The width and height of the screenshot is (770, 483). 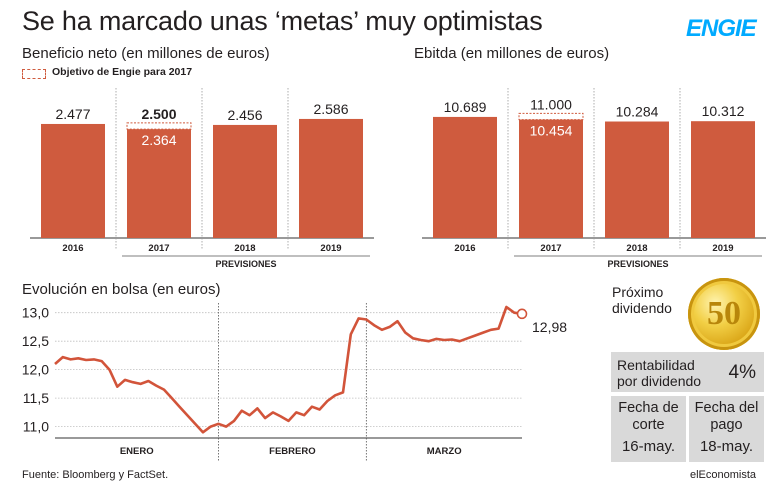 I want to click on net-profit-category-label-2017: 2017, so click(x=158, y=248).